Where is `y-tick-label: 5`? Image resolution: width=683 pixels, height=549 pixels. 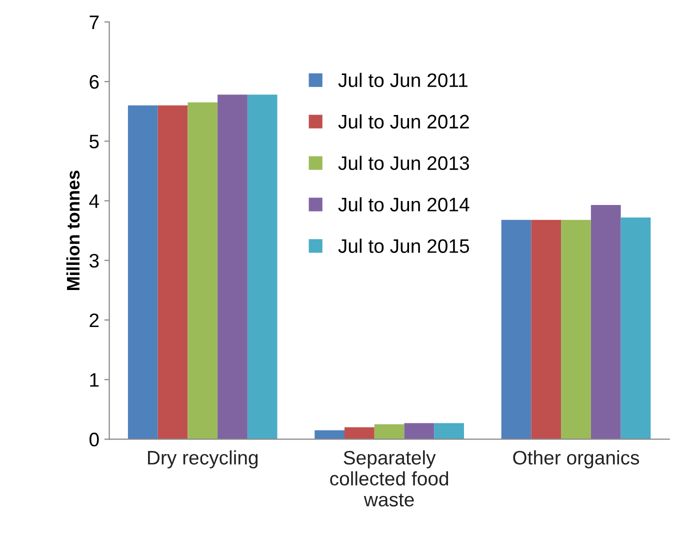
y-tick-label: 5 is located at coordinates (94, 141).